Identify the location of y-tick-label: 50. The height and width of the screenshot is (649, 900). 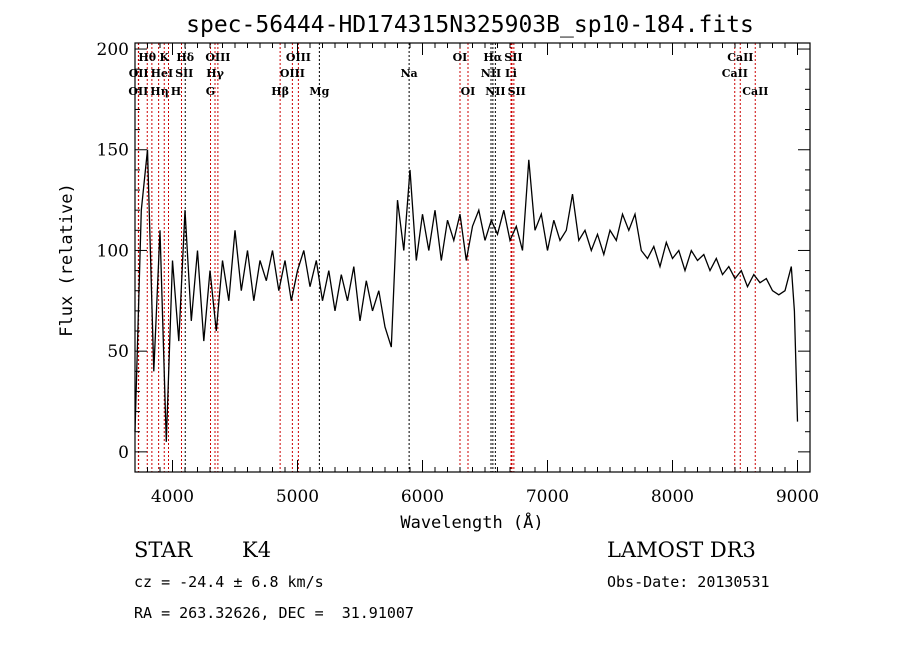
(118, 352).